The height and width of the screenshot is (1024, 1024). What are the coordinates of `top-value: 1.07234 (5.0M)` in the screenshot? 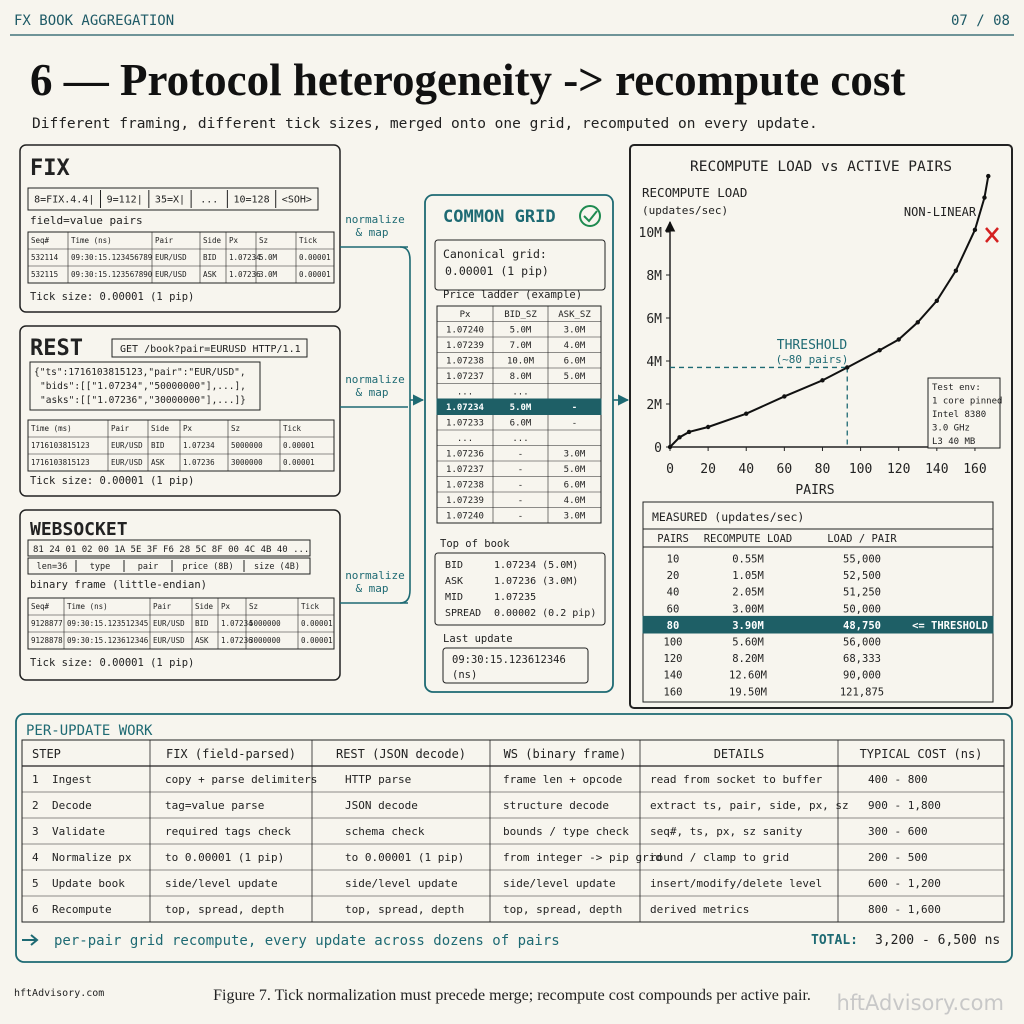 It's located at (536, 565).